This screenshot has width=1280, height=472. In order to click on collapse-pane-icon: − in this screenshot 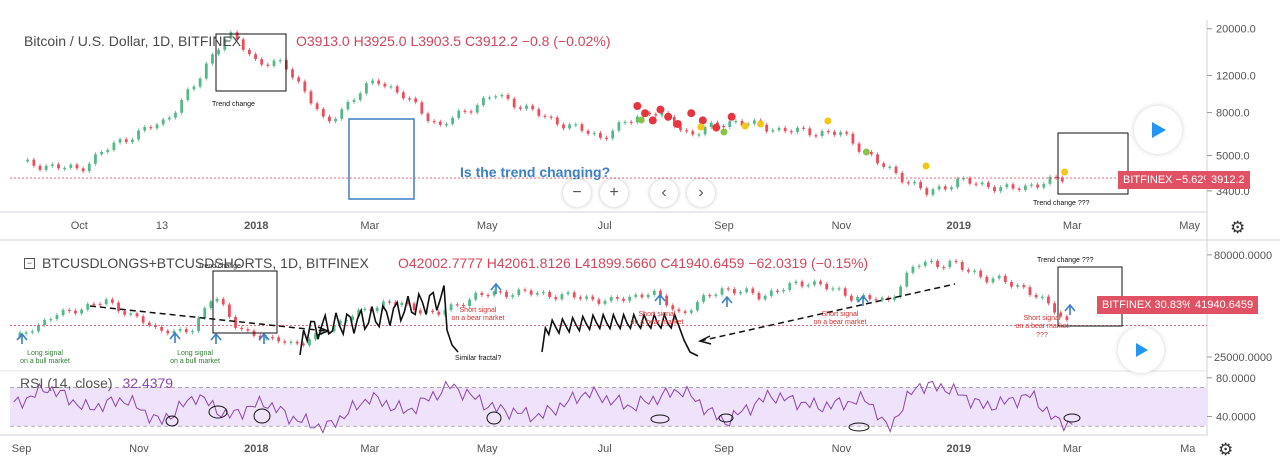, I will do `click(29, 263)`.